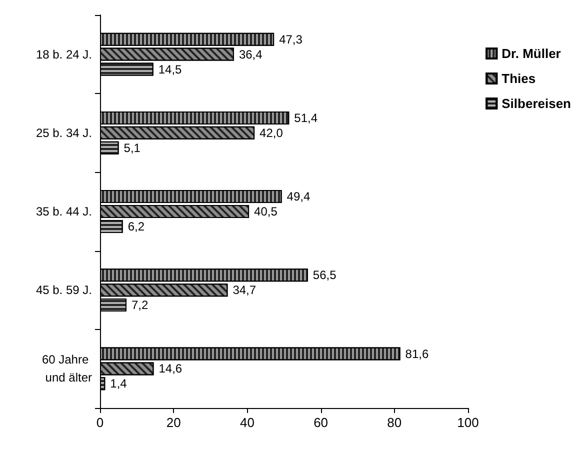 Image resolution: width=578 pixels, height=453 pixels. I want to click on data-label: 81,6, so click(417, 353).